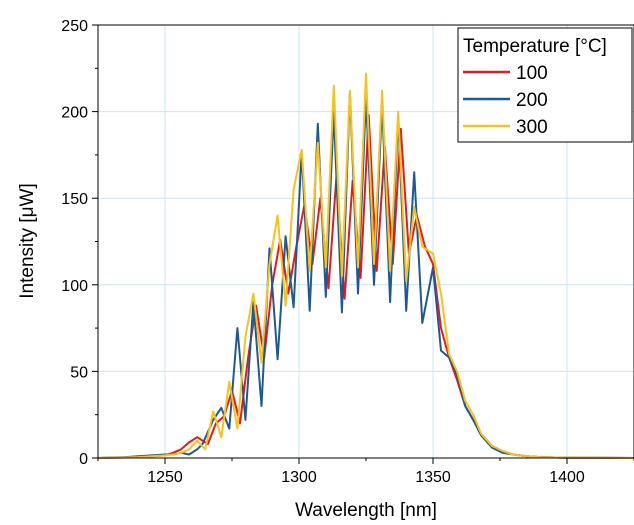 This screenshot has width=634, height=525. Describe the element at coordinates (299, 477) in the screenshot. I see `x-tick-label: 1300` at that location.